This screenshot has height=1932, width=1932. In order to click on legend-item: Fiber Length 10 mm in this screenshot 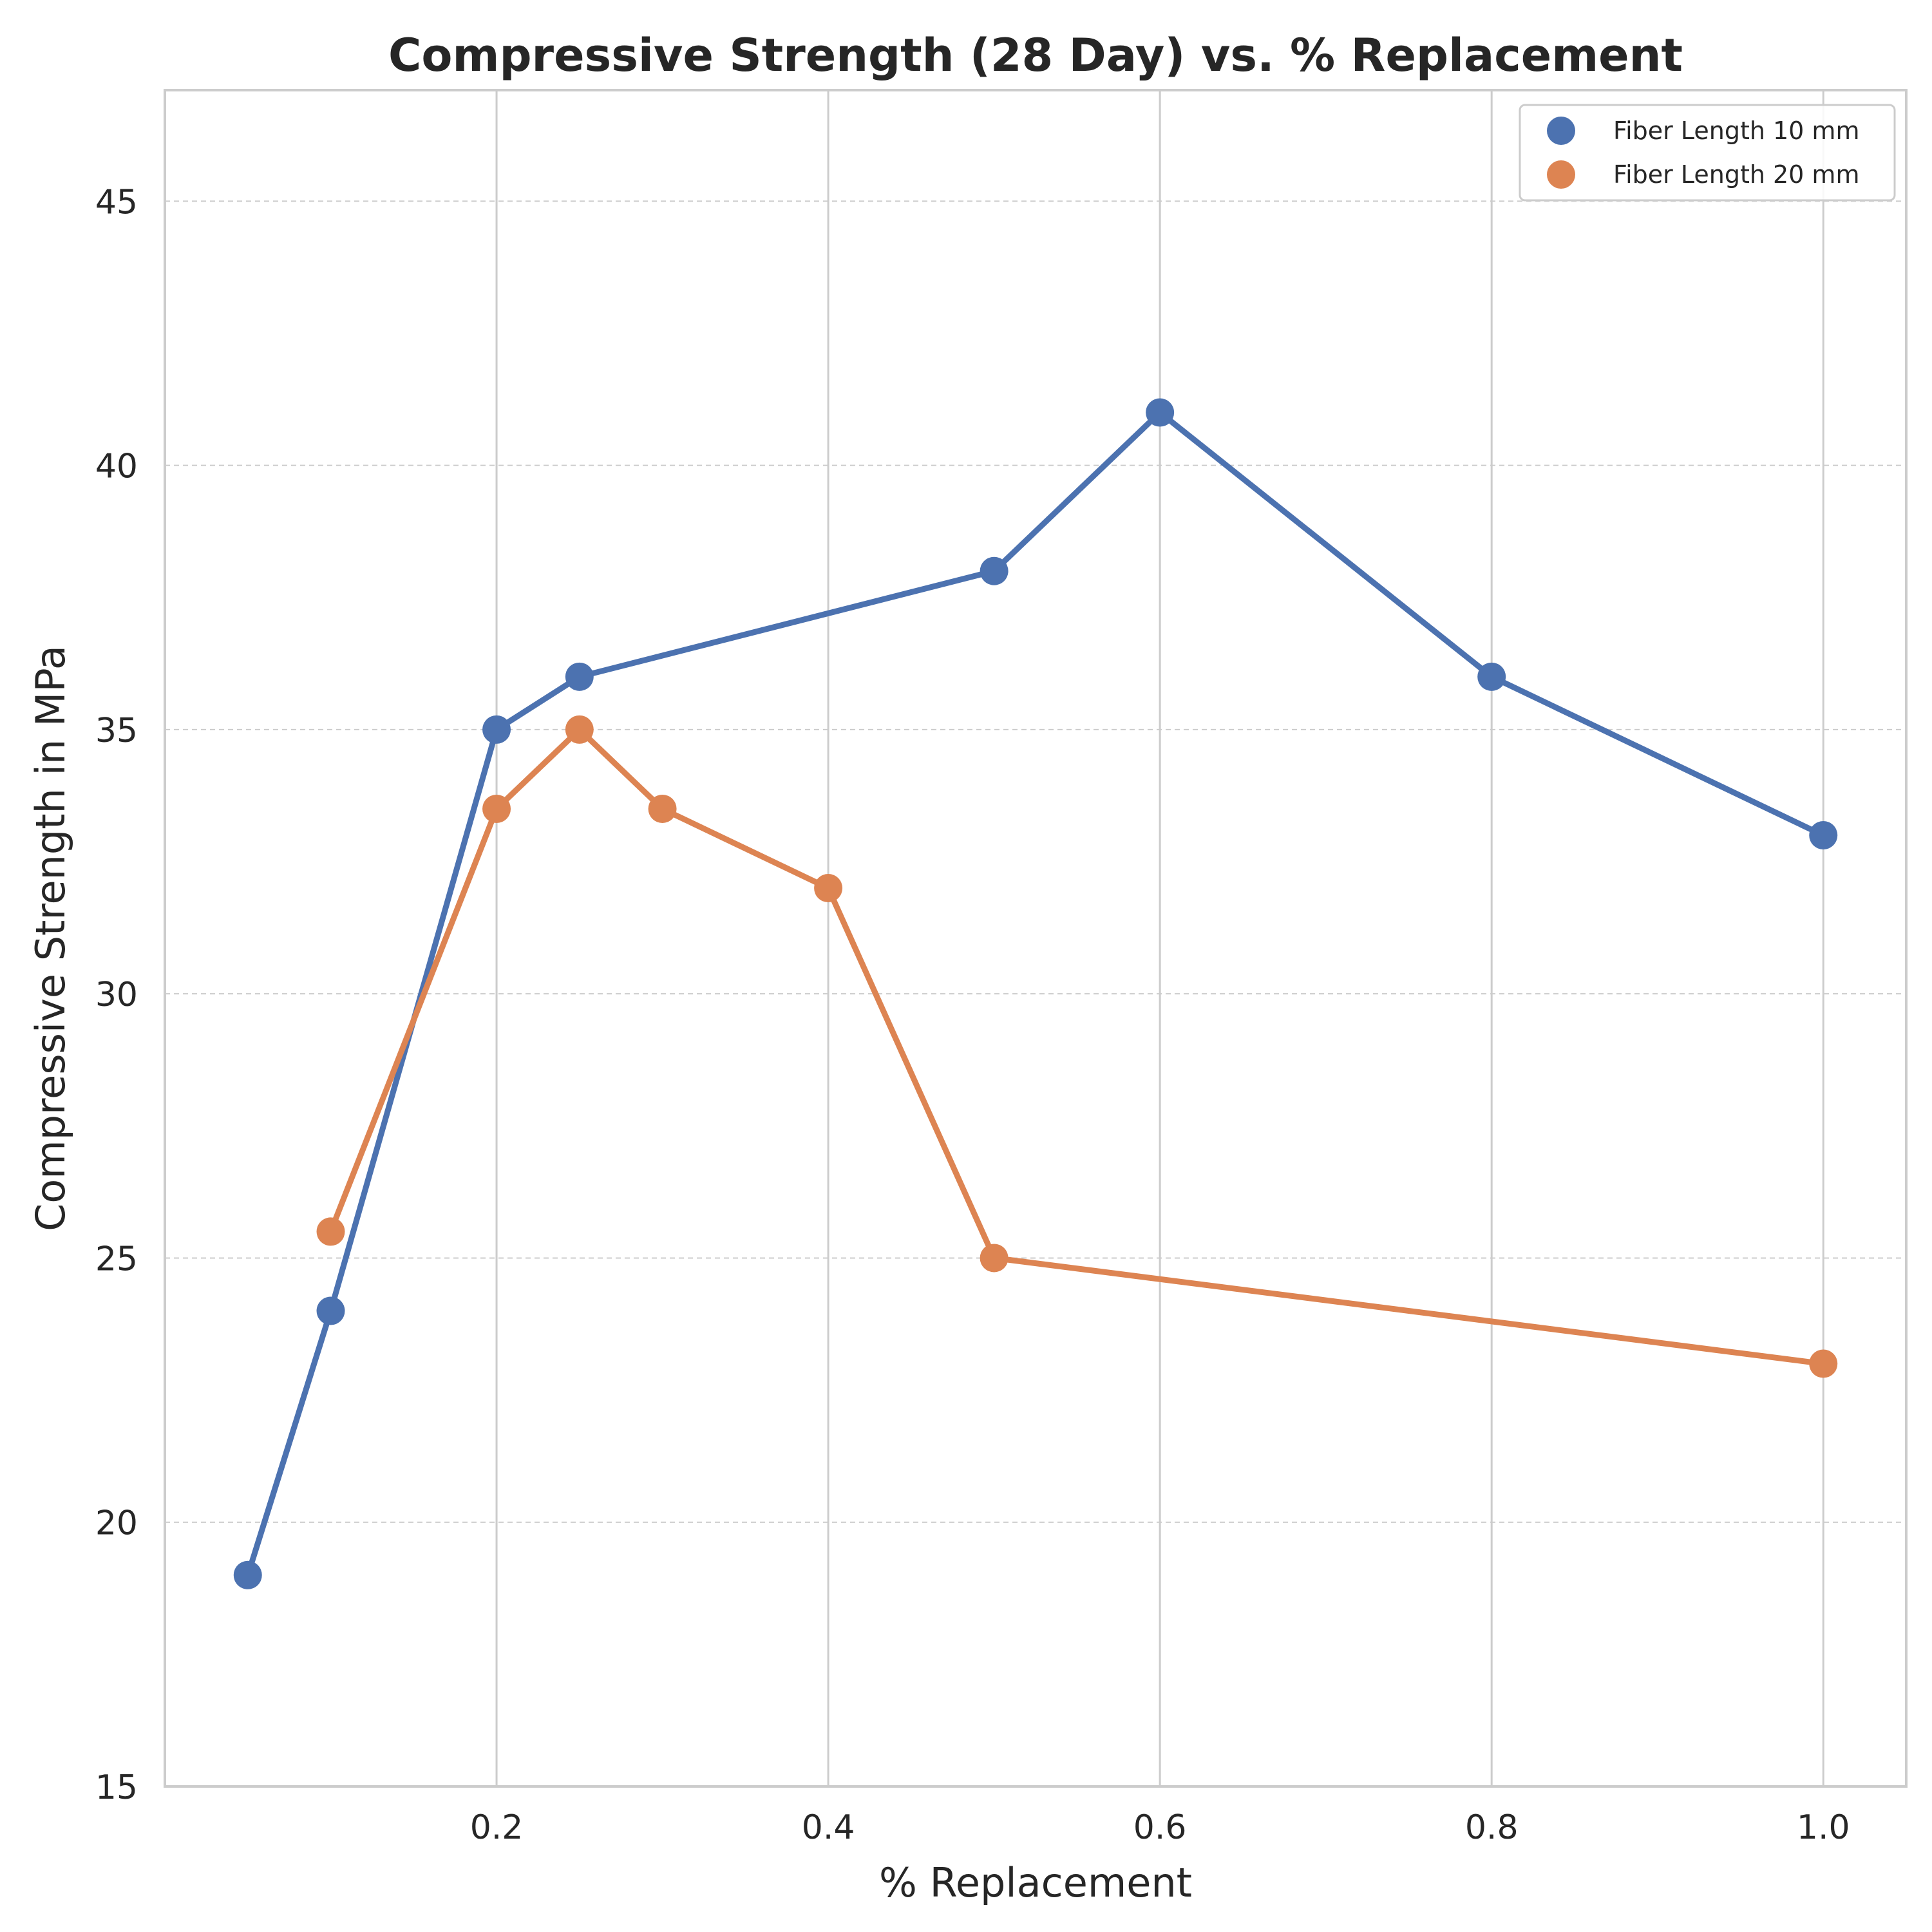, I will do `click(1703, 131)`.